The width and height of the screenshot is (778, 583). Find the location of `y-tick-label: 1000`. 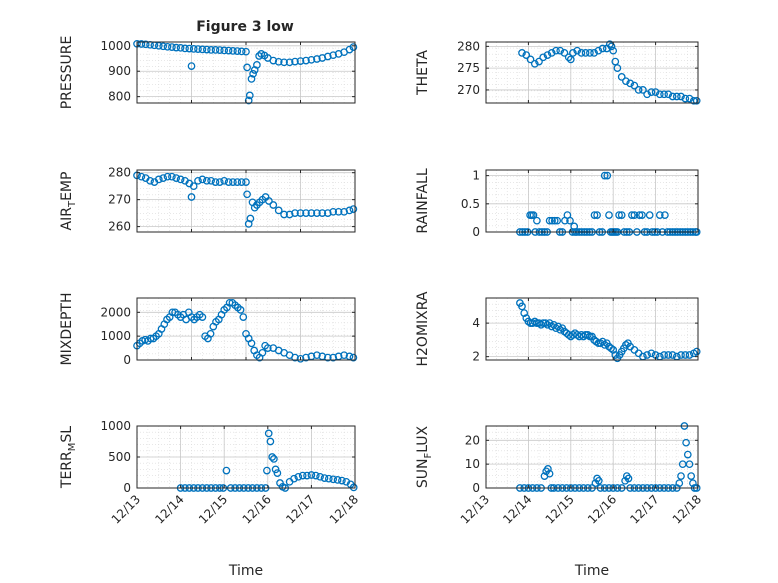

y-tick-label: 1000 is located at coordinates (115, 336).